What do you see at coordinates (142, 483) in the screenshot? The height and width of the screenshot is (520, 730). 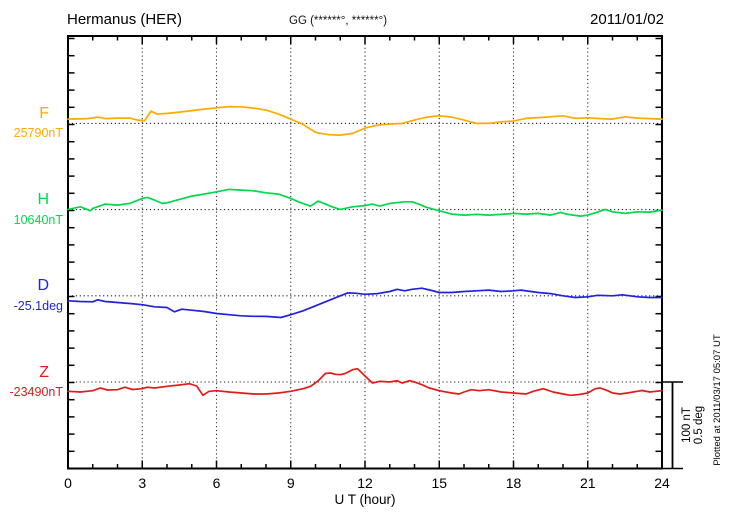 I see `x-tick-label-3: 3` at bounding box center [142, 483].